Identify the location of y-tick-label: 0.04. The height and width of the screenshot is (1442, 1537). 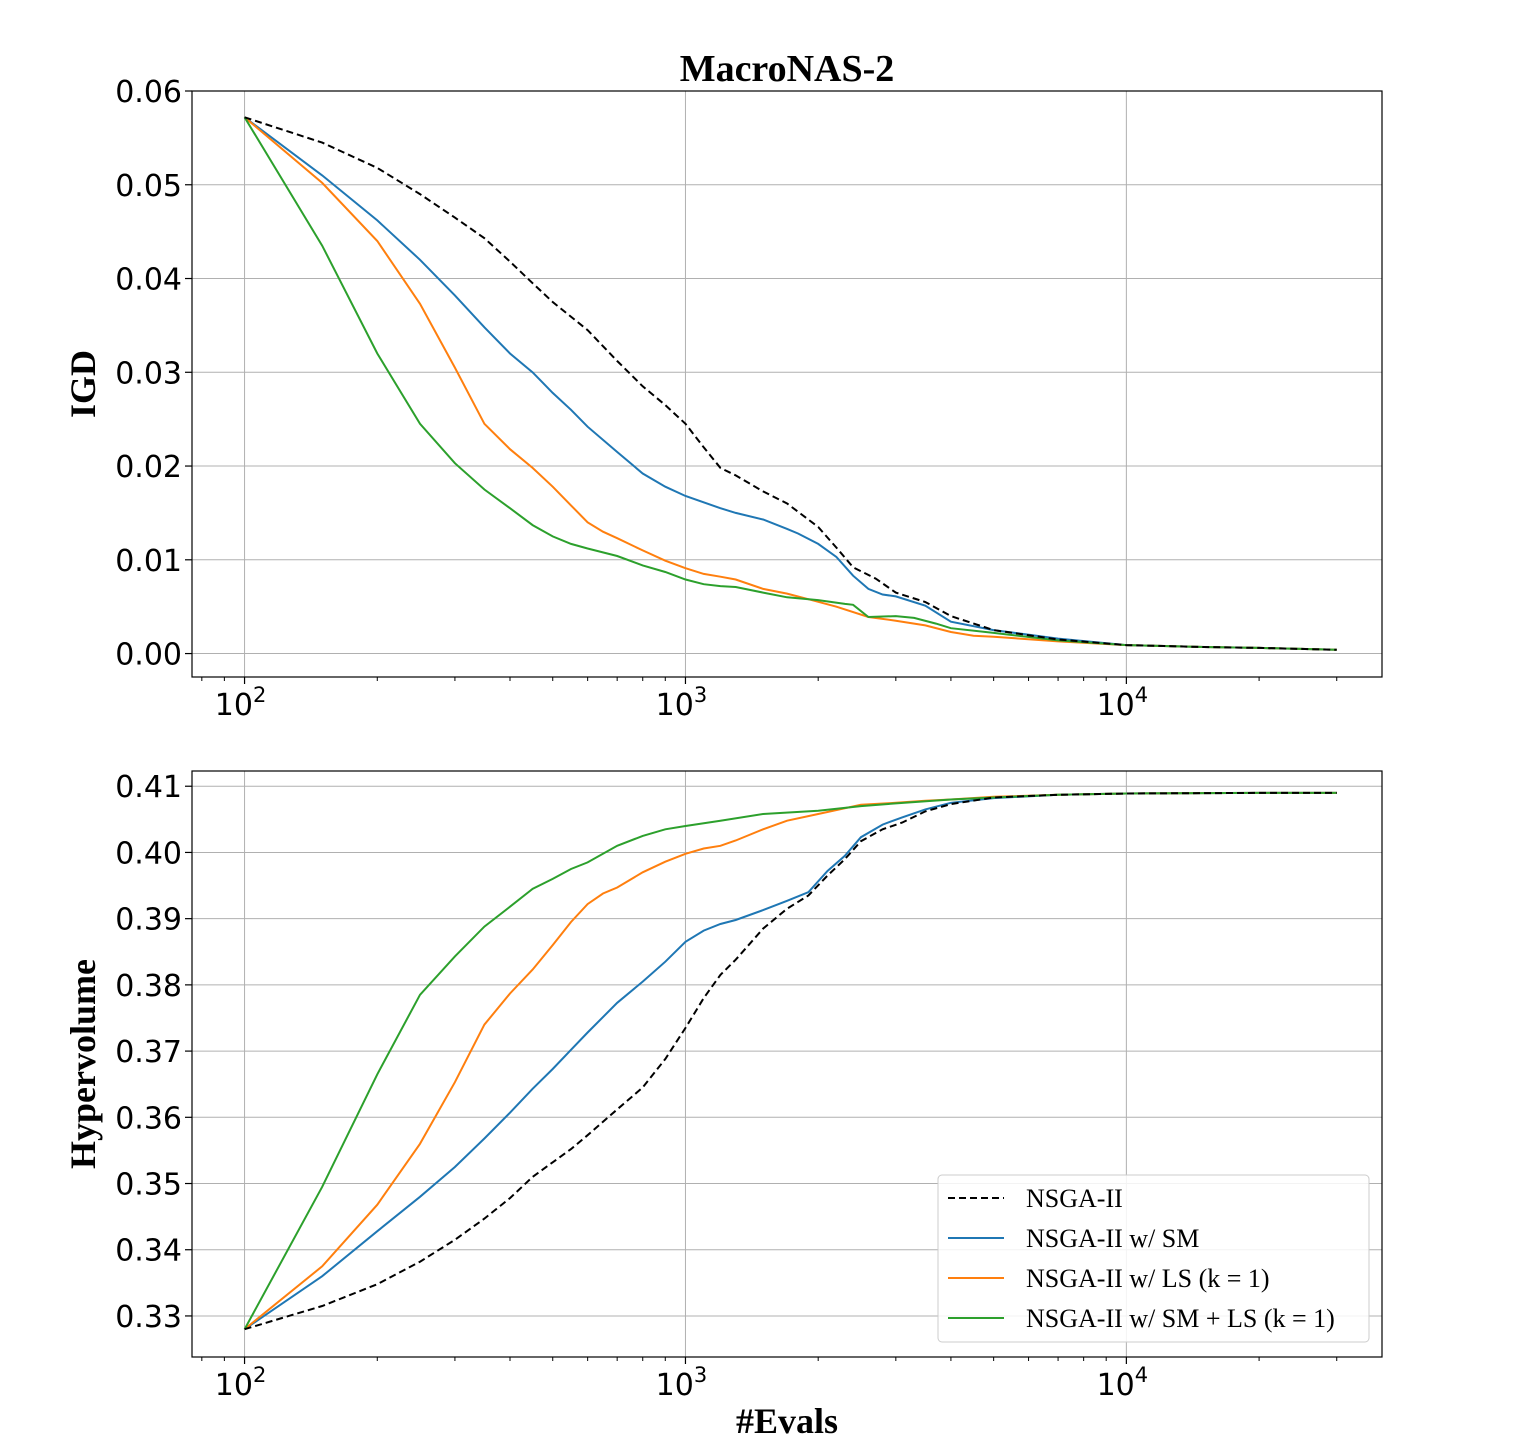
(148, 280).